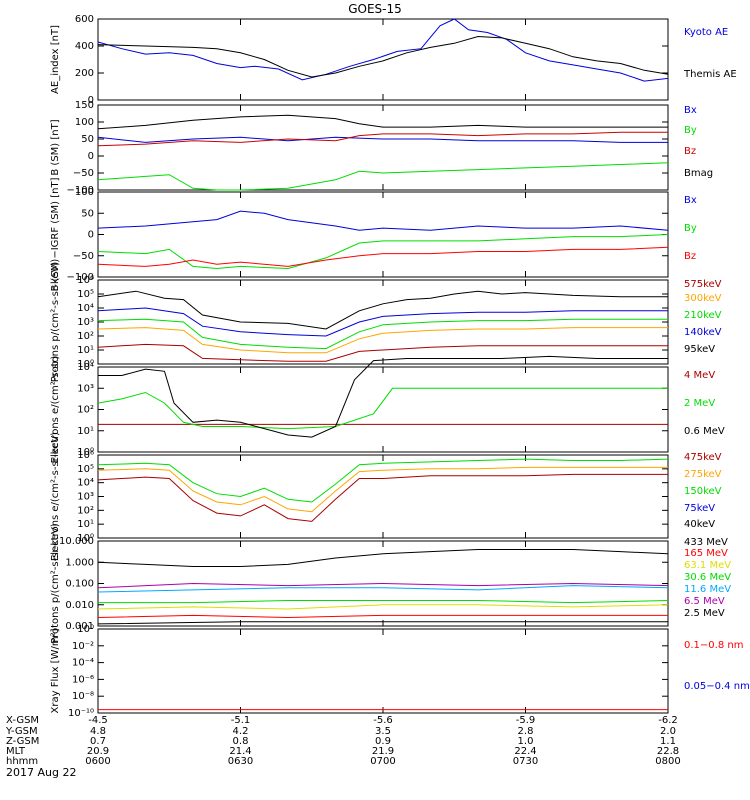 This screenshot has width=750, height=800. I want to click on ephemeris-row-label: Y-GSM, so click(21, 731).